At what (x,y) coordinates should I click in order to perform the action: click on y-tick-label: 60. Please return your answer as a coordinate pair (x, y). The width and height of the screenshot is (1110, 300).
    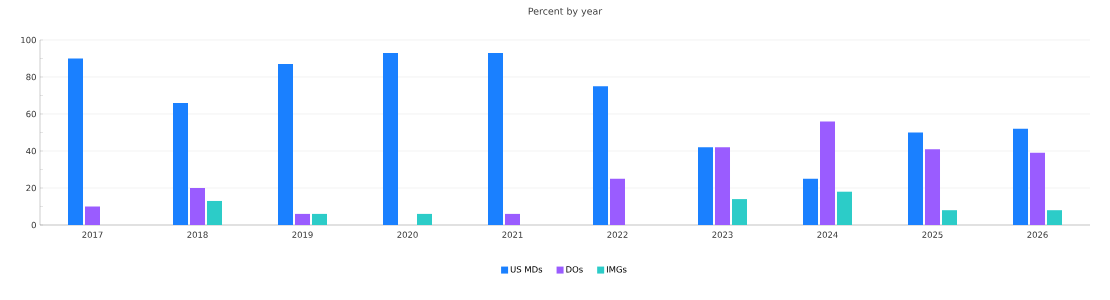
    Looking at the image, I should click on (31, 114).